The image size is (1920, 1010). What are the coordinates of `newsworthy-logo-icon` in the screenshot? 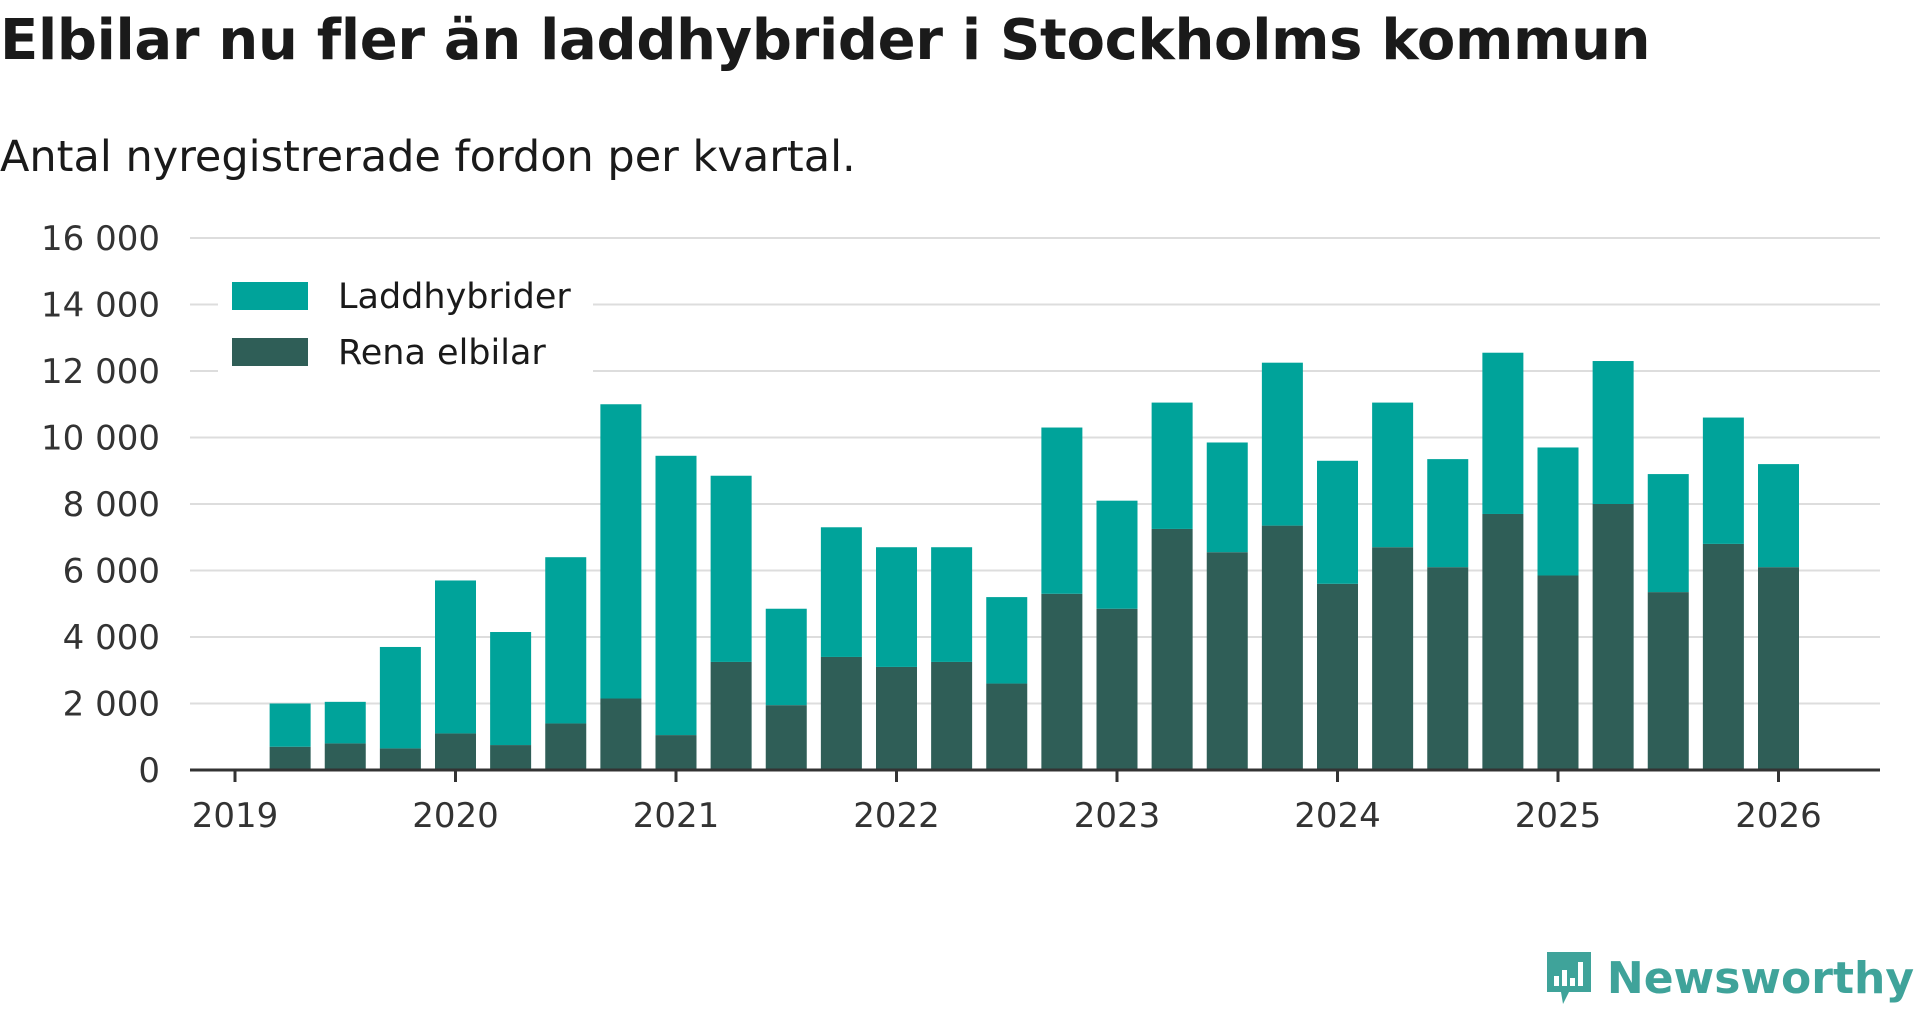 It's located at (1568, 978).